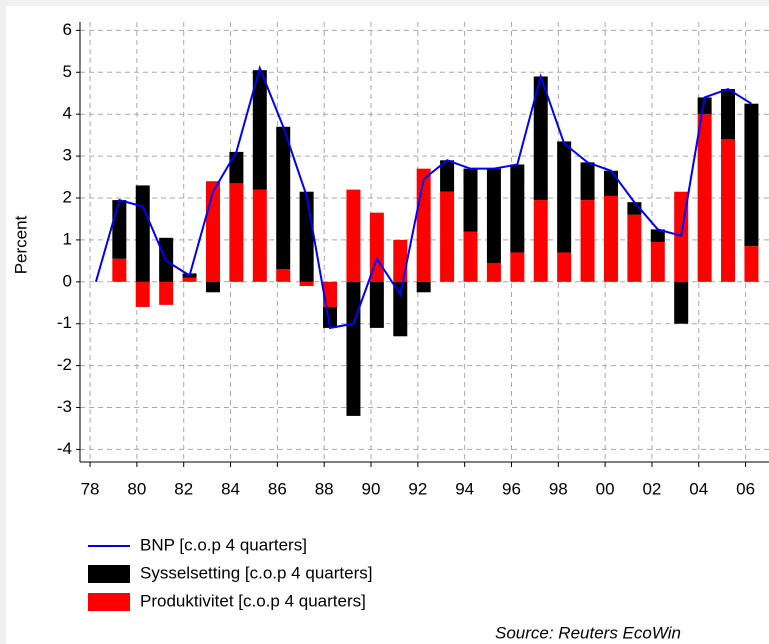 This screenshot has height=644, width=769. What do you see at coordinates (558, 488) in the screenshot?
I see `x-tick-label: 98` at bounding box center [558, 488].